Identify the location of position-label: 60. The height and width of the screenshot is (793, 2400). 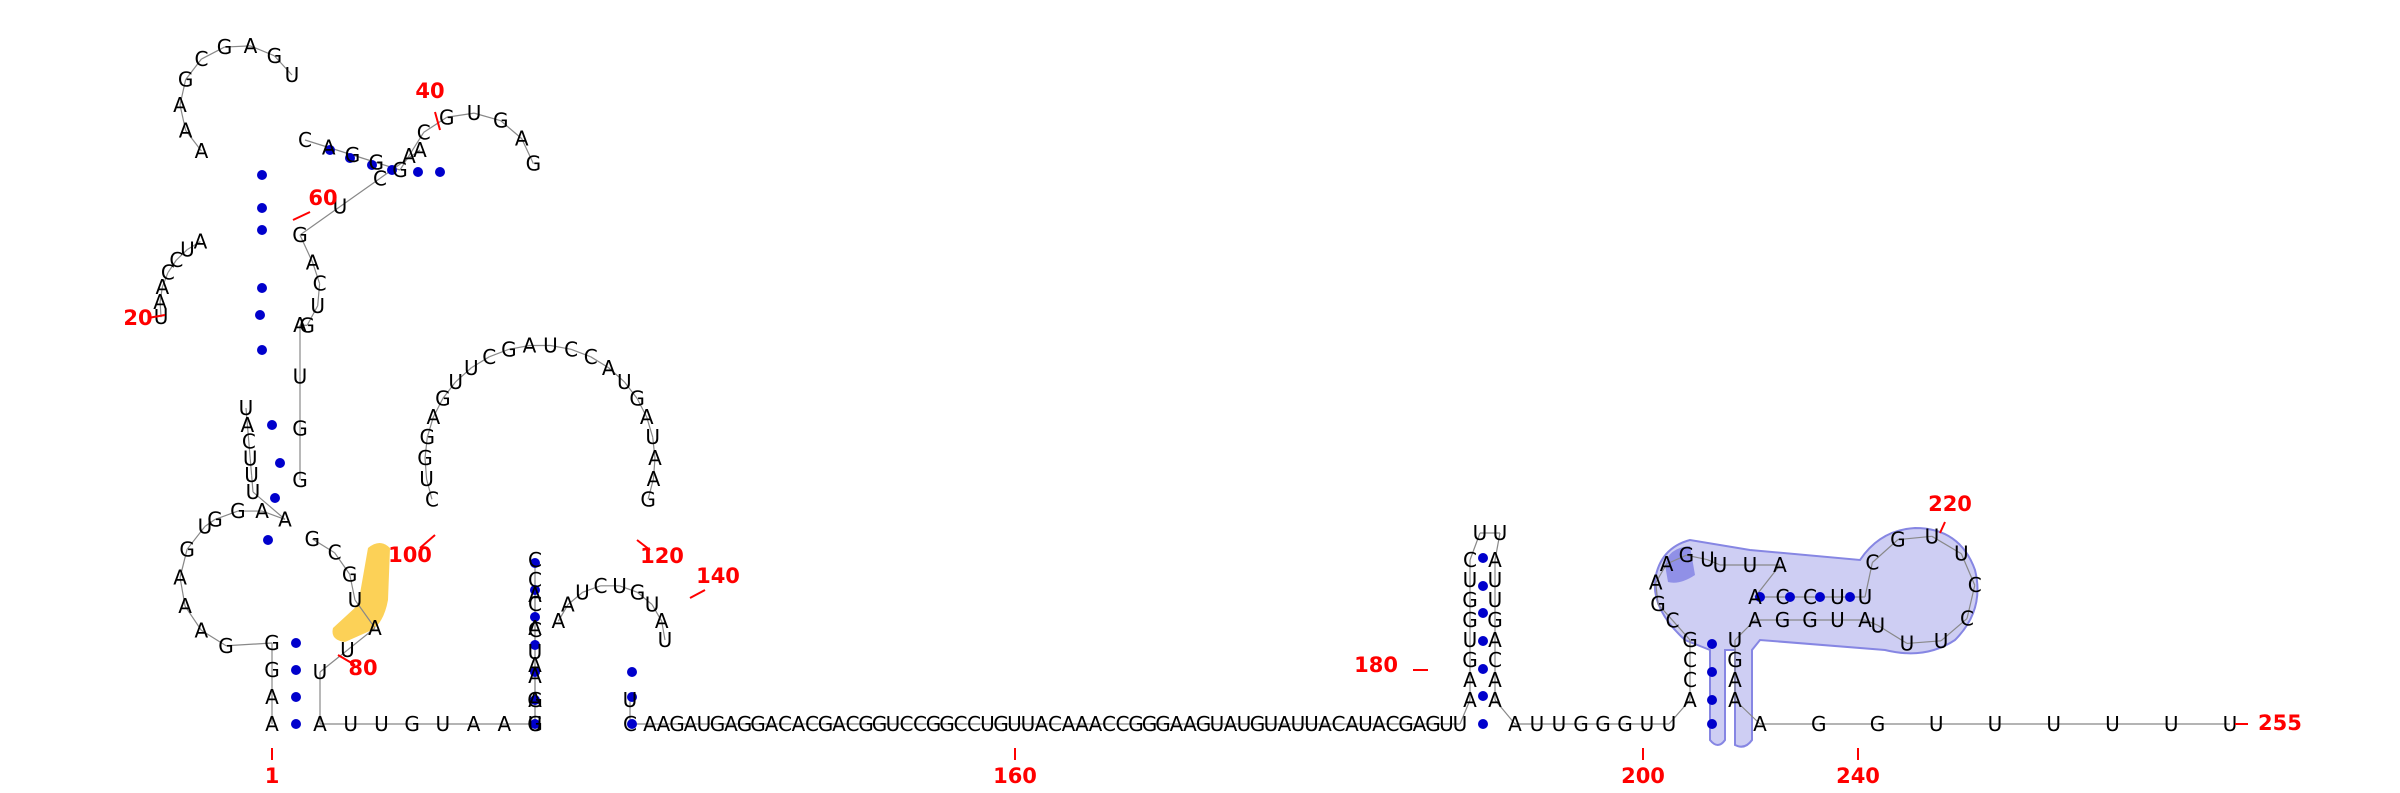
(322, 198).